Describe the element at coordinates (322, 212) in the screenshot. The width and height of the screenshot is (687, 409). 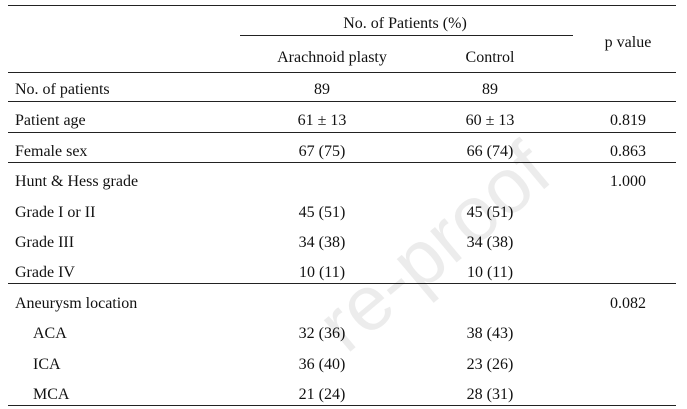
I see `cell-arachnoid-plasty: 45 (51)` at that location.